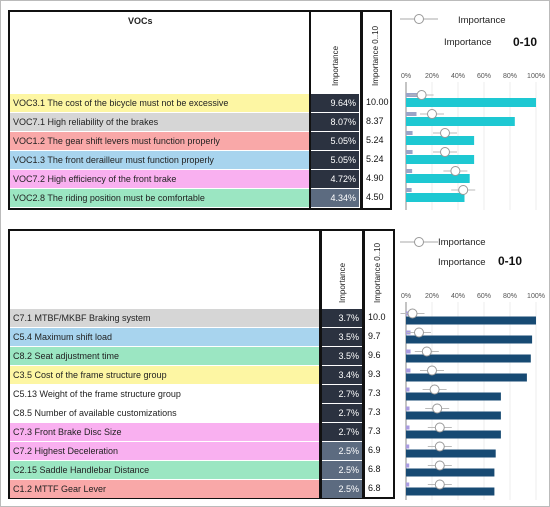 The image size is (550, 507). I want to click on characteristics-legend-marker, so click(419, 242).